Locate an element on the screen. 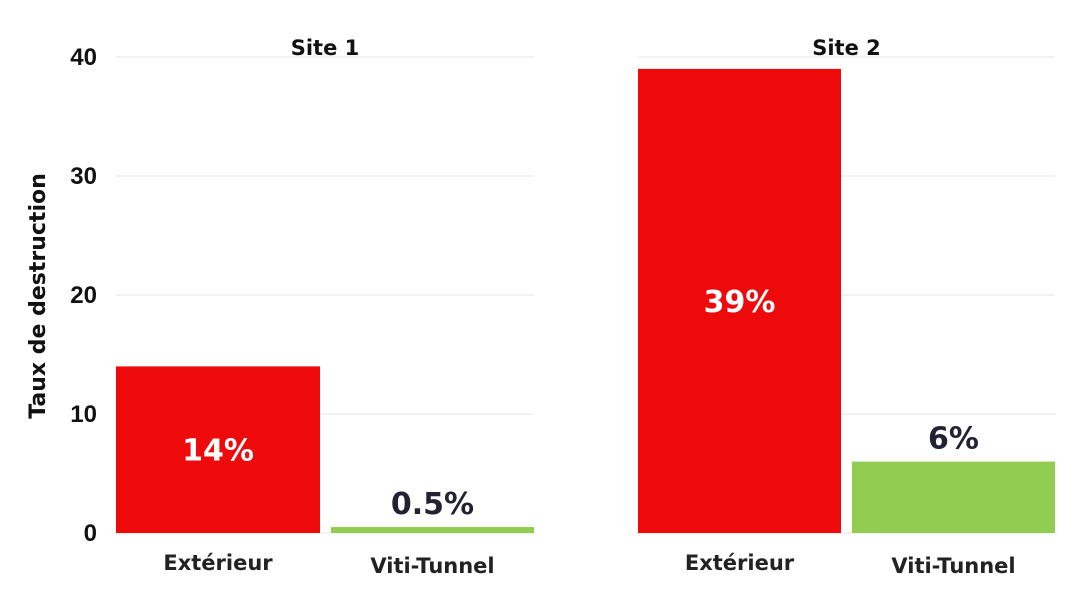  data-label: 6% is located at coordinates (953, 439).